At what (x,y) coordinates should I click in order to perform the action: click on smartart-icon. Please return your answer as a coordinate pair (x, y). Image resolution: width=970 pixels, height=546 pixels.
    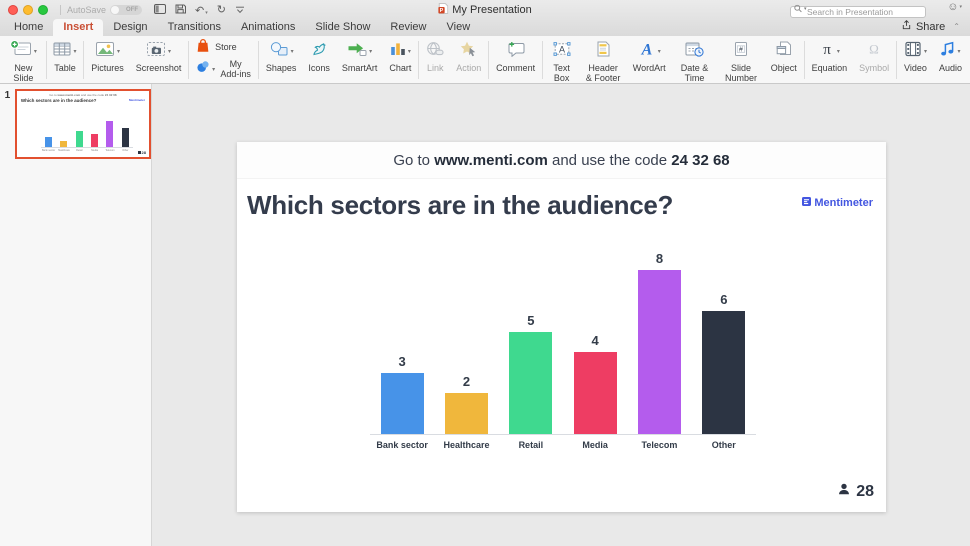
    Looking at the image, I should click on (357, 51).